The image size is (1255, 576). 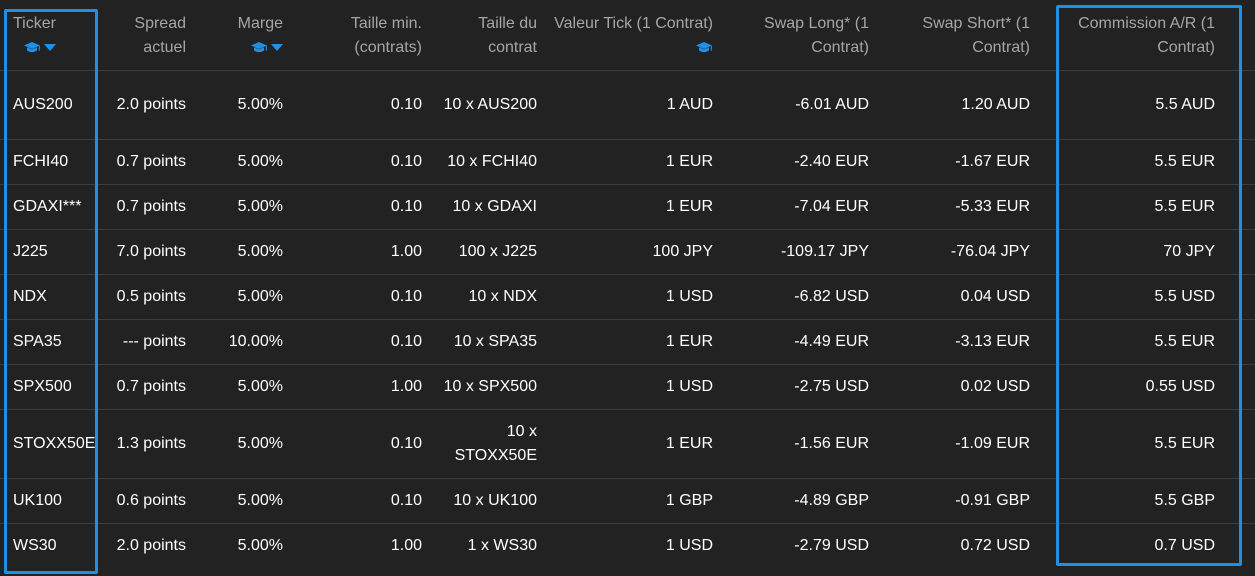 What do you see at coordinates (801, 387) in the screenshot?
I see `cell-swap-long: -2.75 USD` at bounding box center [801, 387].